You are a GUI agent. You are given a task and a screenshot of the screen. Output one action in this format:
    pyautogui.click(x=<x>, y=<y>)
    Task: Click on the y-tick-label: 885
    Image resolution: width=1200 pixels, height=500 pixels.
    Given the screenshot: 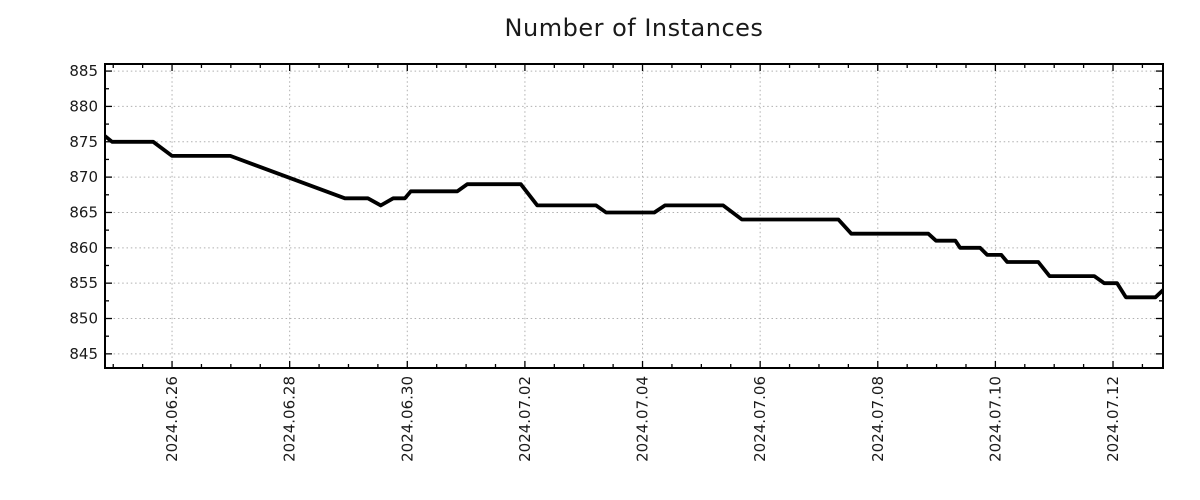 What is the action you would take?
    pyautogui.click(x=83, y=71)
    